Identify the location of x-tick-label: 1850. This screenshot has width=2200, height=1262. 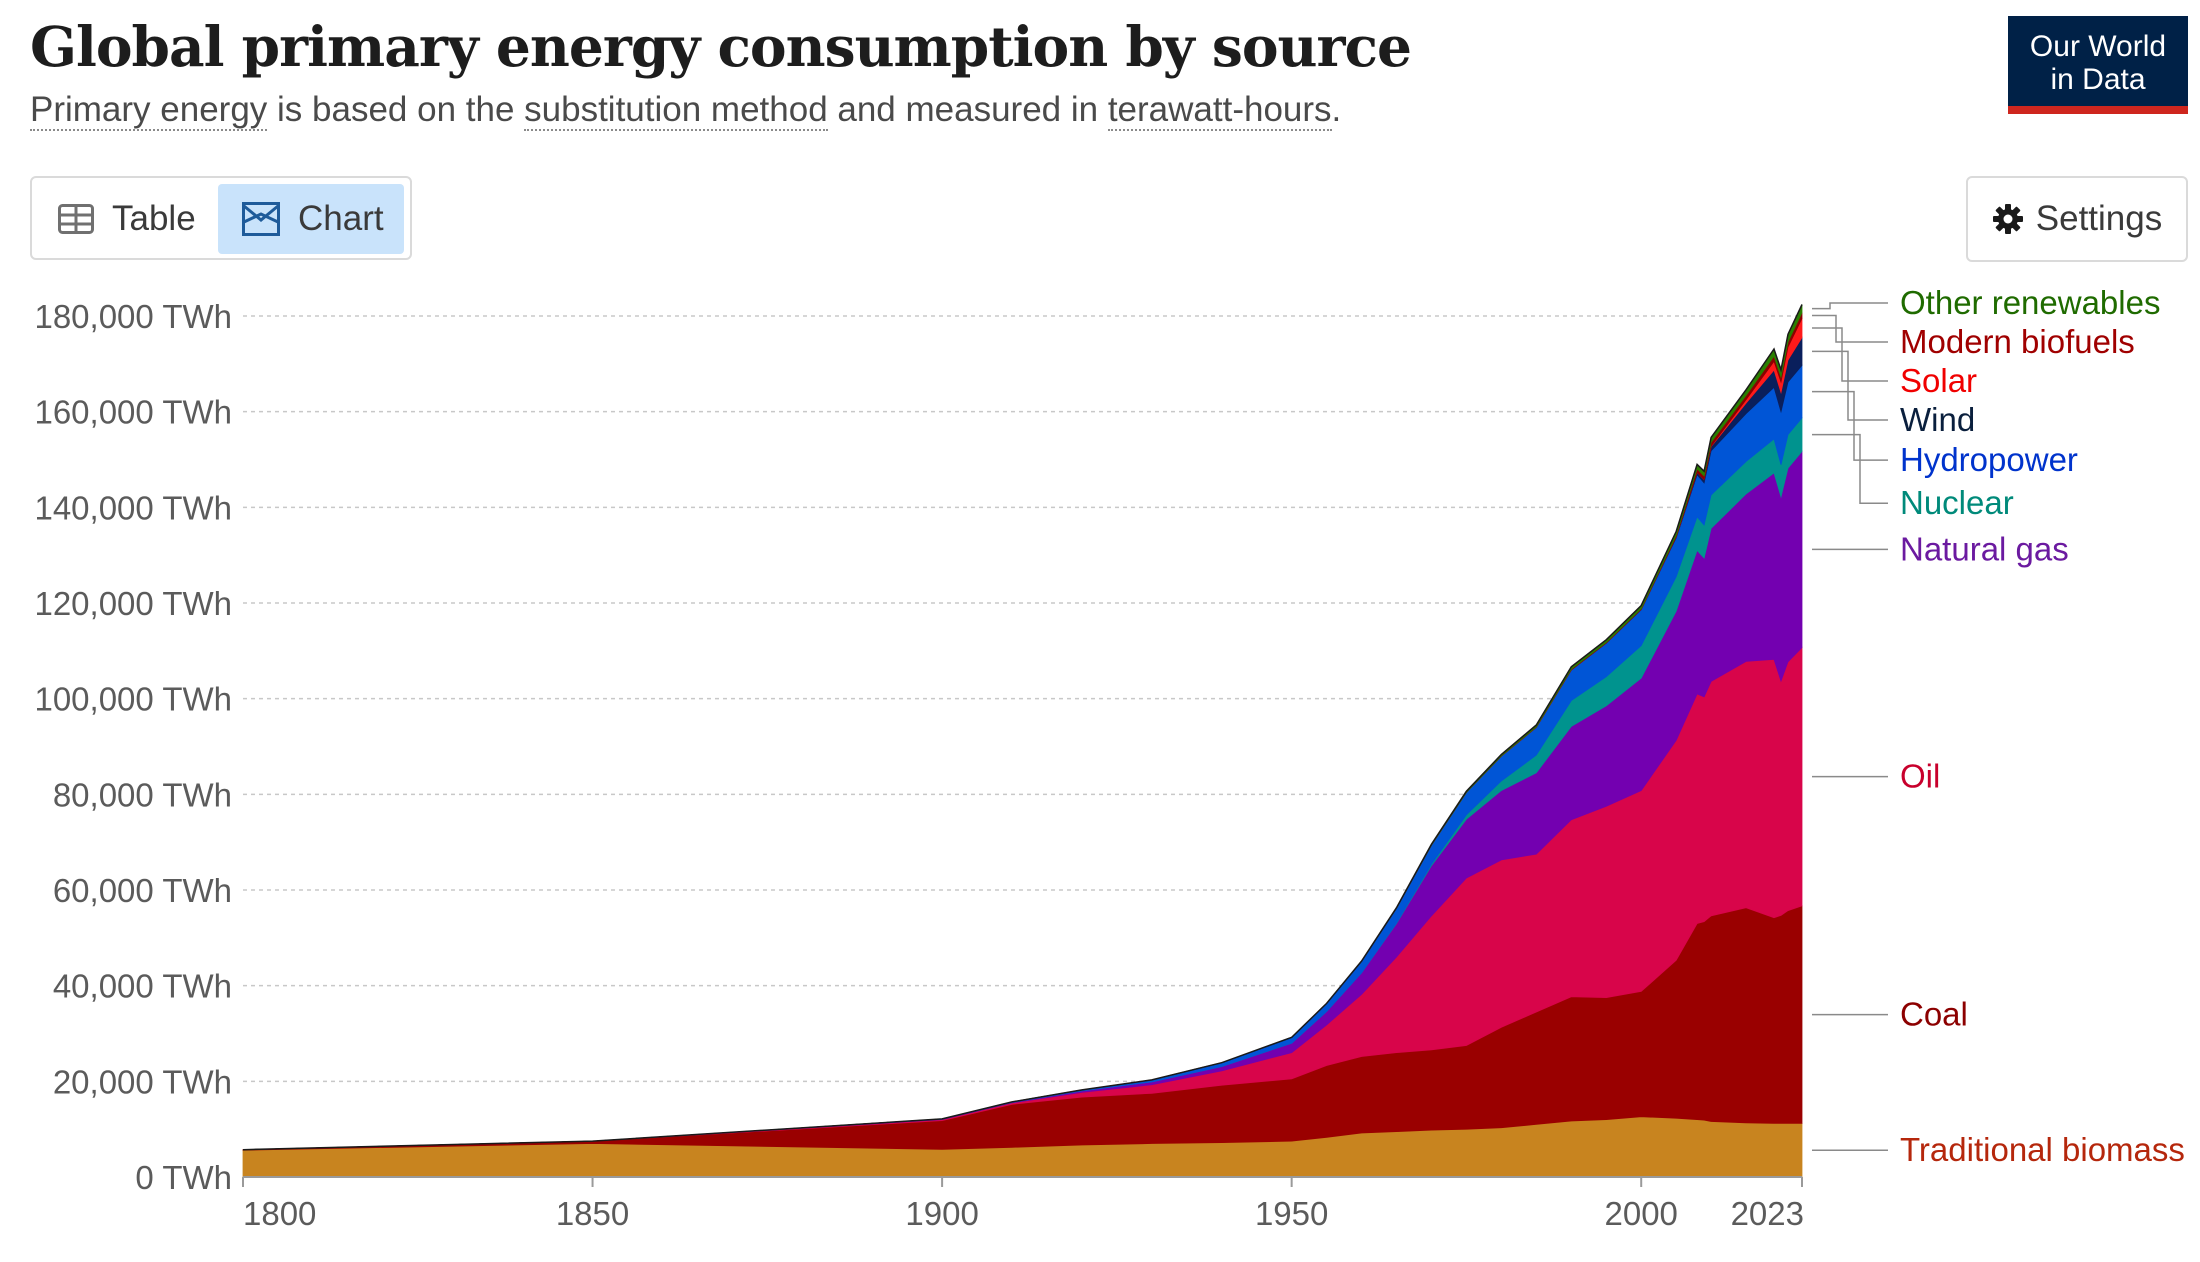
(592, 1213).